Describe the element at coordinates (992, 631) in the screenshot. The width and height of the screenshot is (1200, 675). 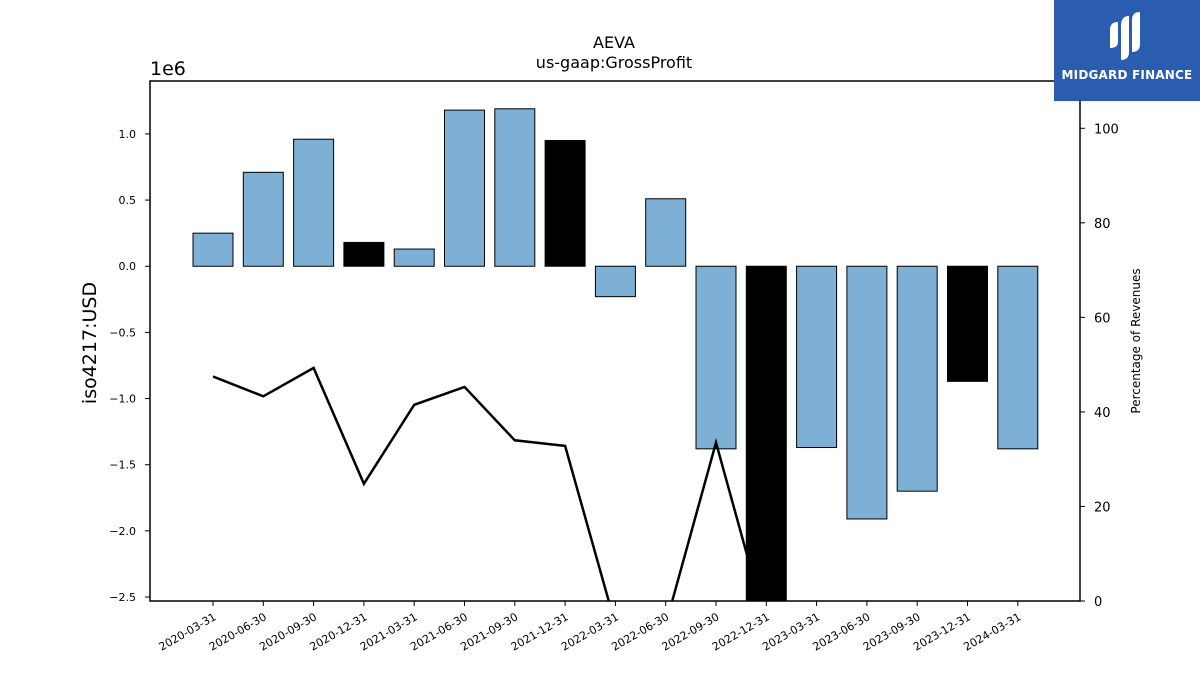
I see `x-tick-label: 2024-03-31` at that location.